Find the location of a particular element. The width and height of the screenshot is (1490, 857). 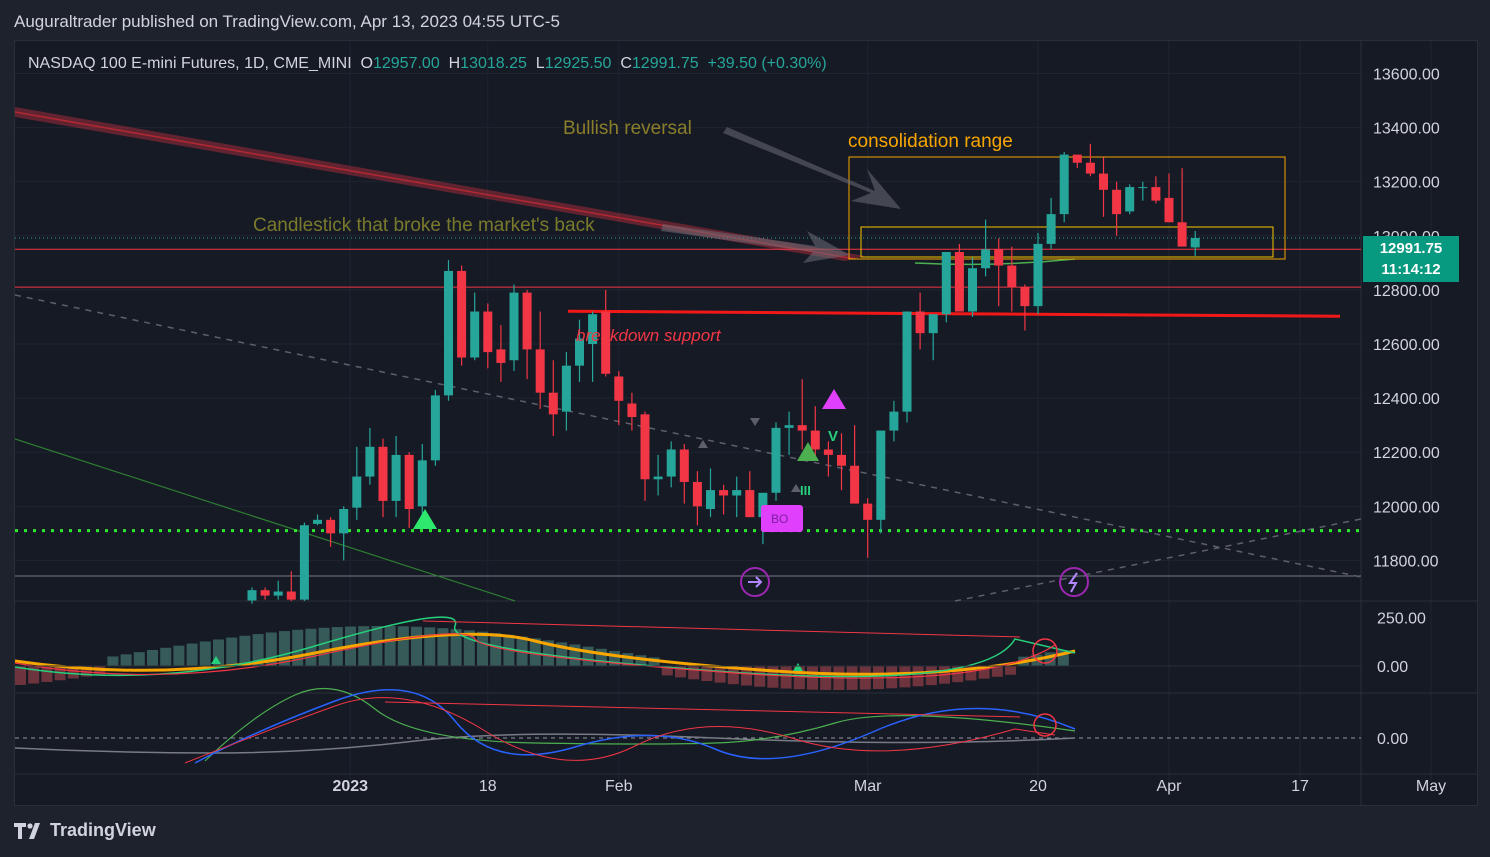

dashed-trend-line is located at coordinates (1158, 560).